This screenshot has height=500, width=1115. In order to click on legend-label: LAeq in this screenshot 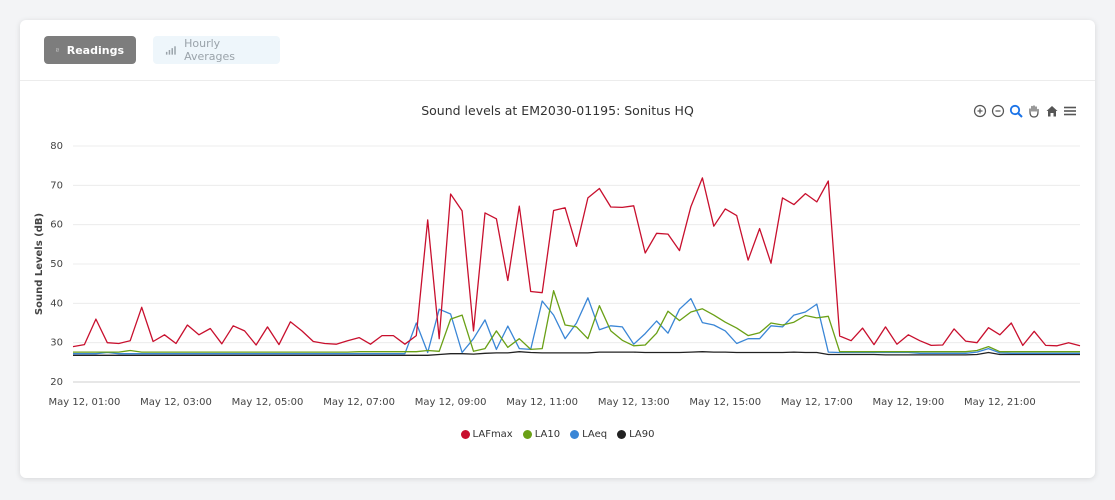, I will do `click(595, 434)`.